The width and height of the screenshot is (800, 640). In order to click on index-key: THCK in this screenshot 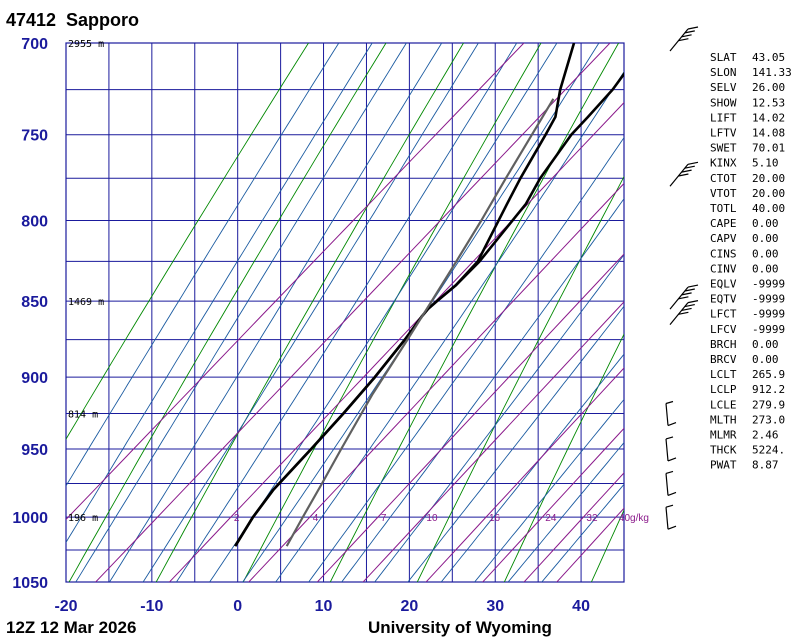, I will do `click(723, 450)`.